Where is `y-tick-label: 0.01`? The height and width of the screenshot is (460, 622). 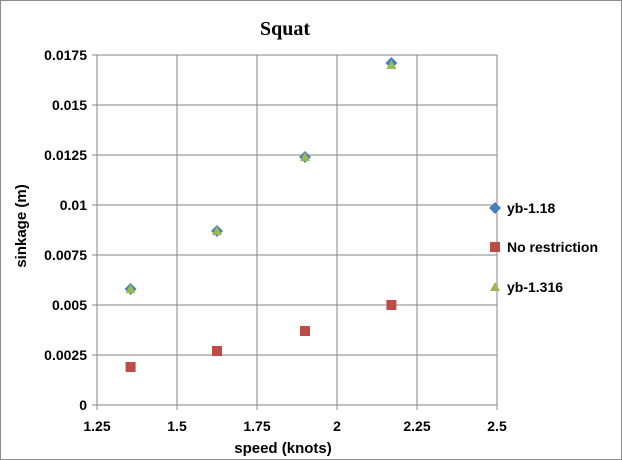
y-tick-label: 0.01 is located at coordinates (73, 205).